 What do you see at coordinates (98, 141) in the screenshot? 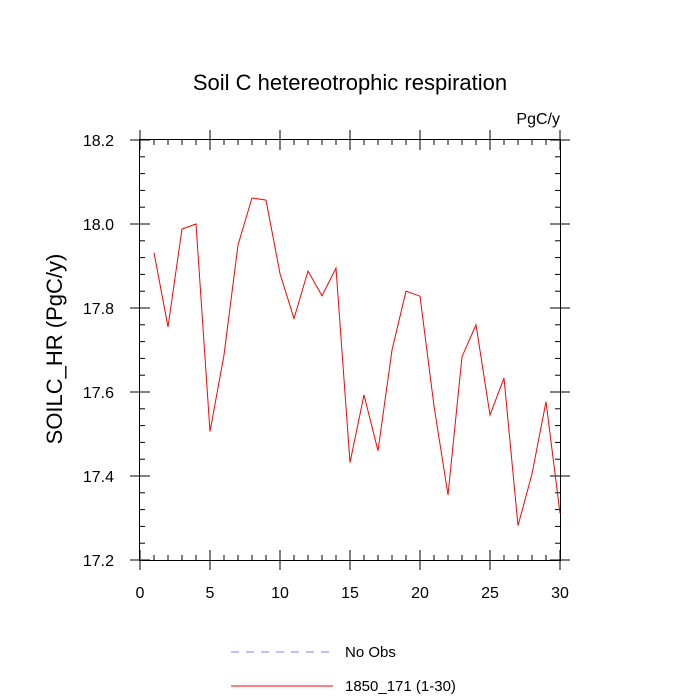
I see `y-tick-label: 18.2` at bounding box center [98, 141].